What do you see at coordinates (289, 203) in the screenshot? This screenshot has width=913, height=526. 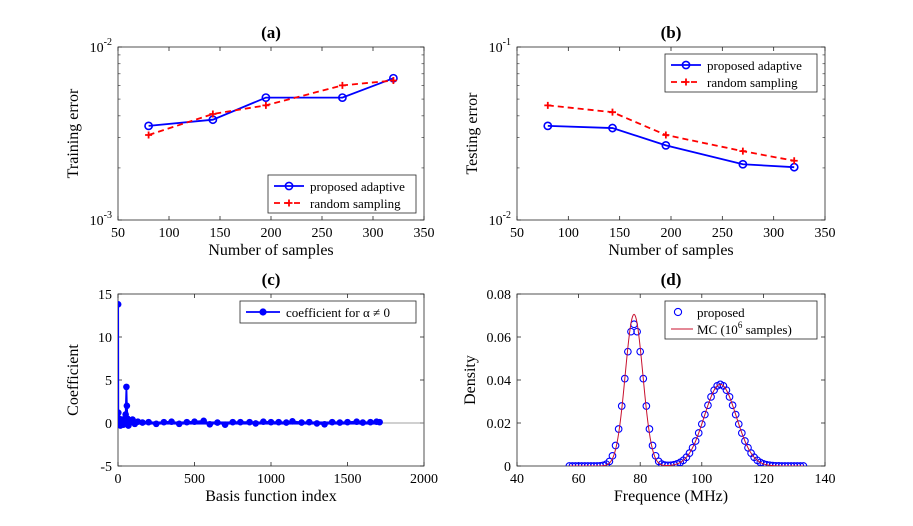 I see `legend-entry-a-1-marker` at bounding box center [289, 203].